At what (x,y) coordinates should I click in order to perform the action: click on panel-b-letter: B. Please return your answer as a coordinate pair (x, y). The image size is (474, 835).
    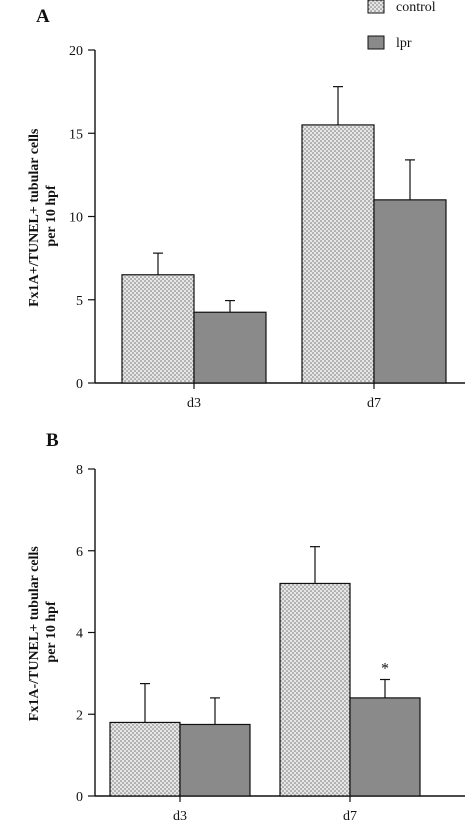
    Looking at the image, I should click on (52, 440).